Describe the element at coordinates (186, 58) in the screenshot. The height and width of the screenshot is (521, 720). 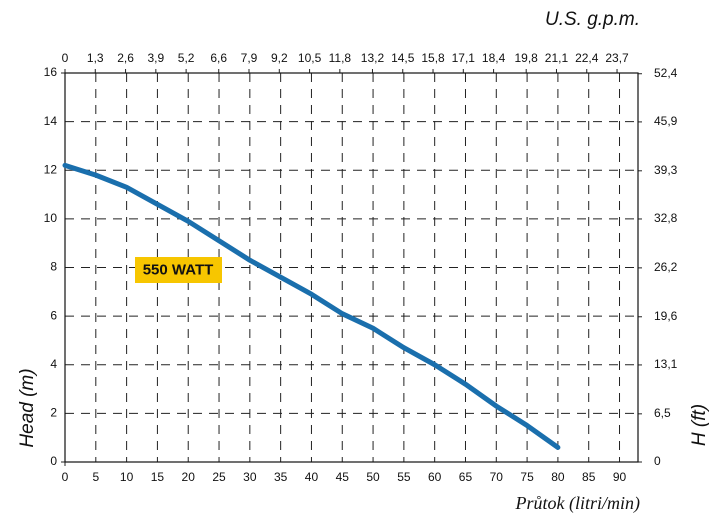
I see `x2-tick-label: 5,2` at that location.